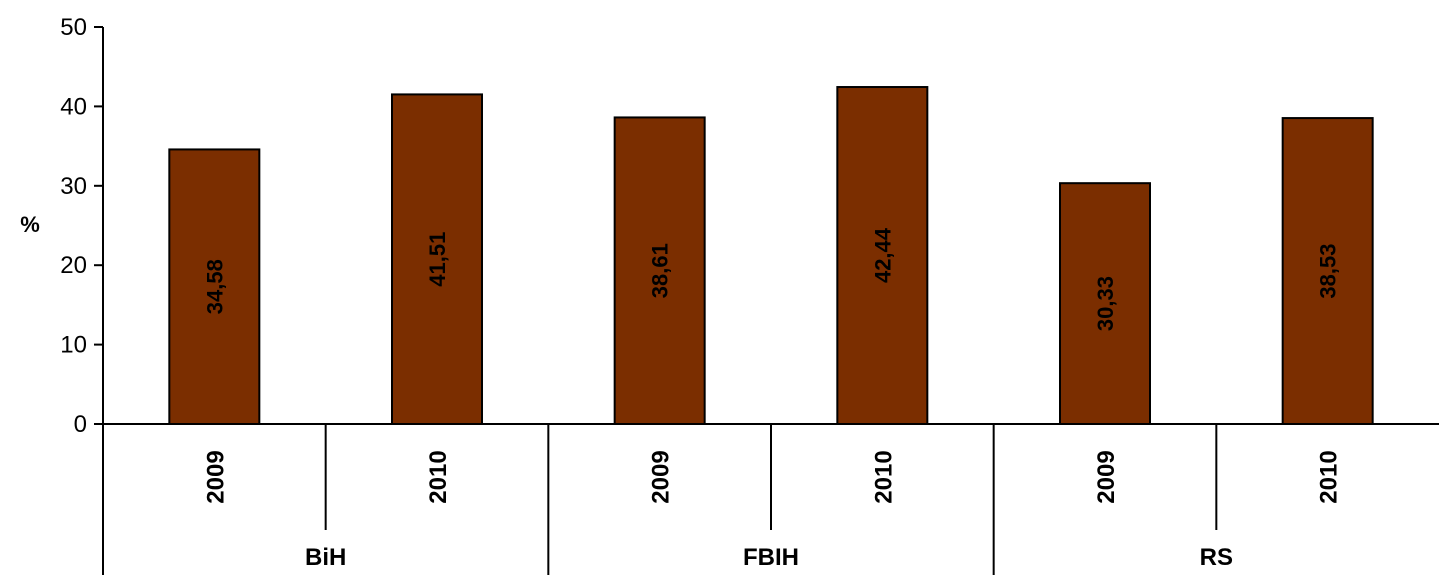 This screenshot has height=575, width=1439. What do you see at coordinates (214, 286) in the screenshot?
I see `data-label: 34,58` at bounding box center [214, 286].